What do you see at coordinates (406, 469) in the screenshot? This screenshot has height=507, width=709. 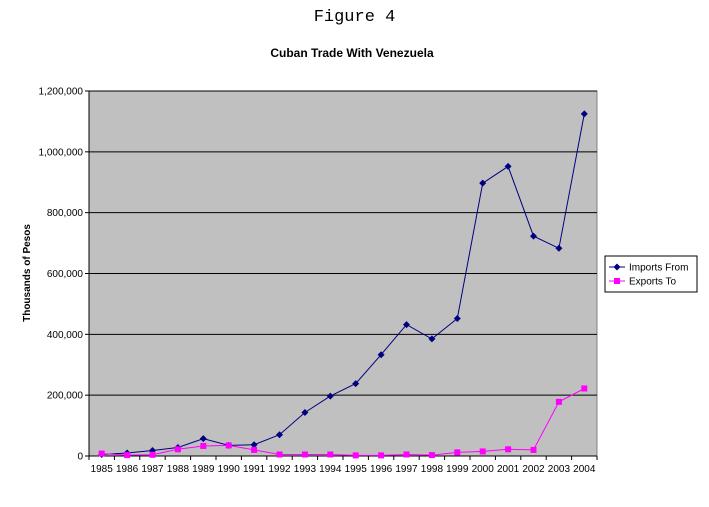 I see `x-tick-label: 1997` at bounding box center [406, 469].